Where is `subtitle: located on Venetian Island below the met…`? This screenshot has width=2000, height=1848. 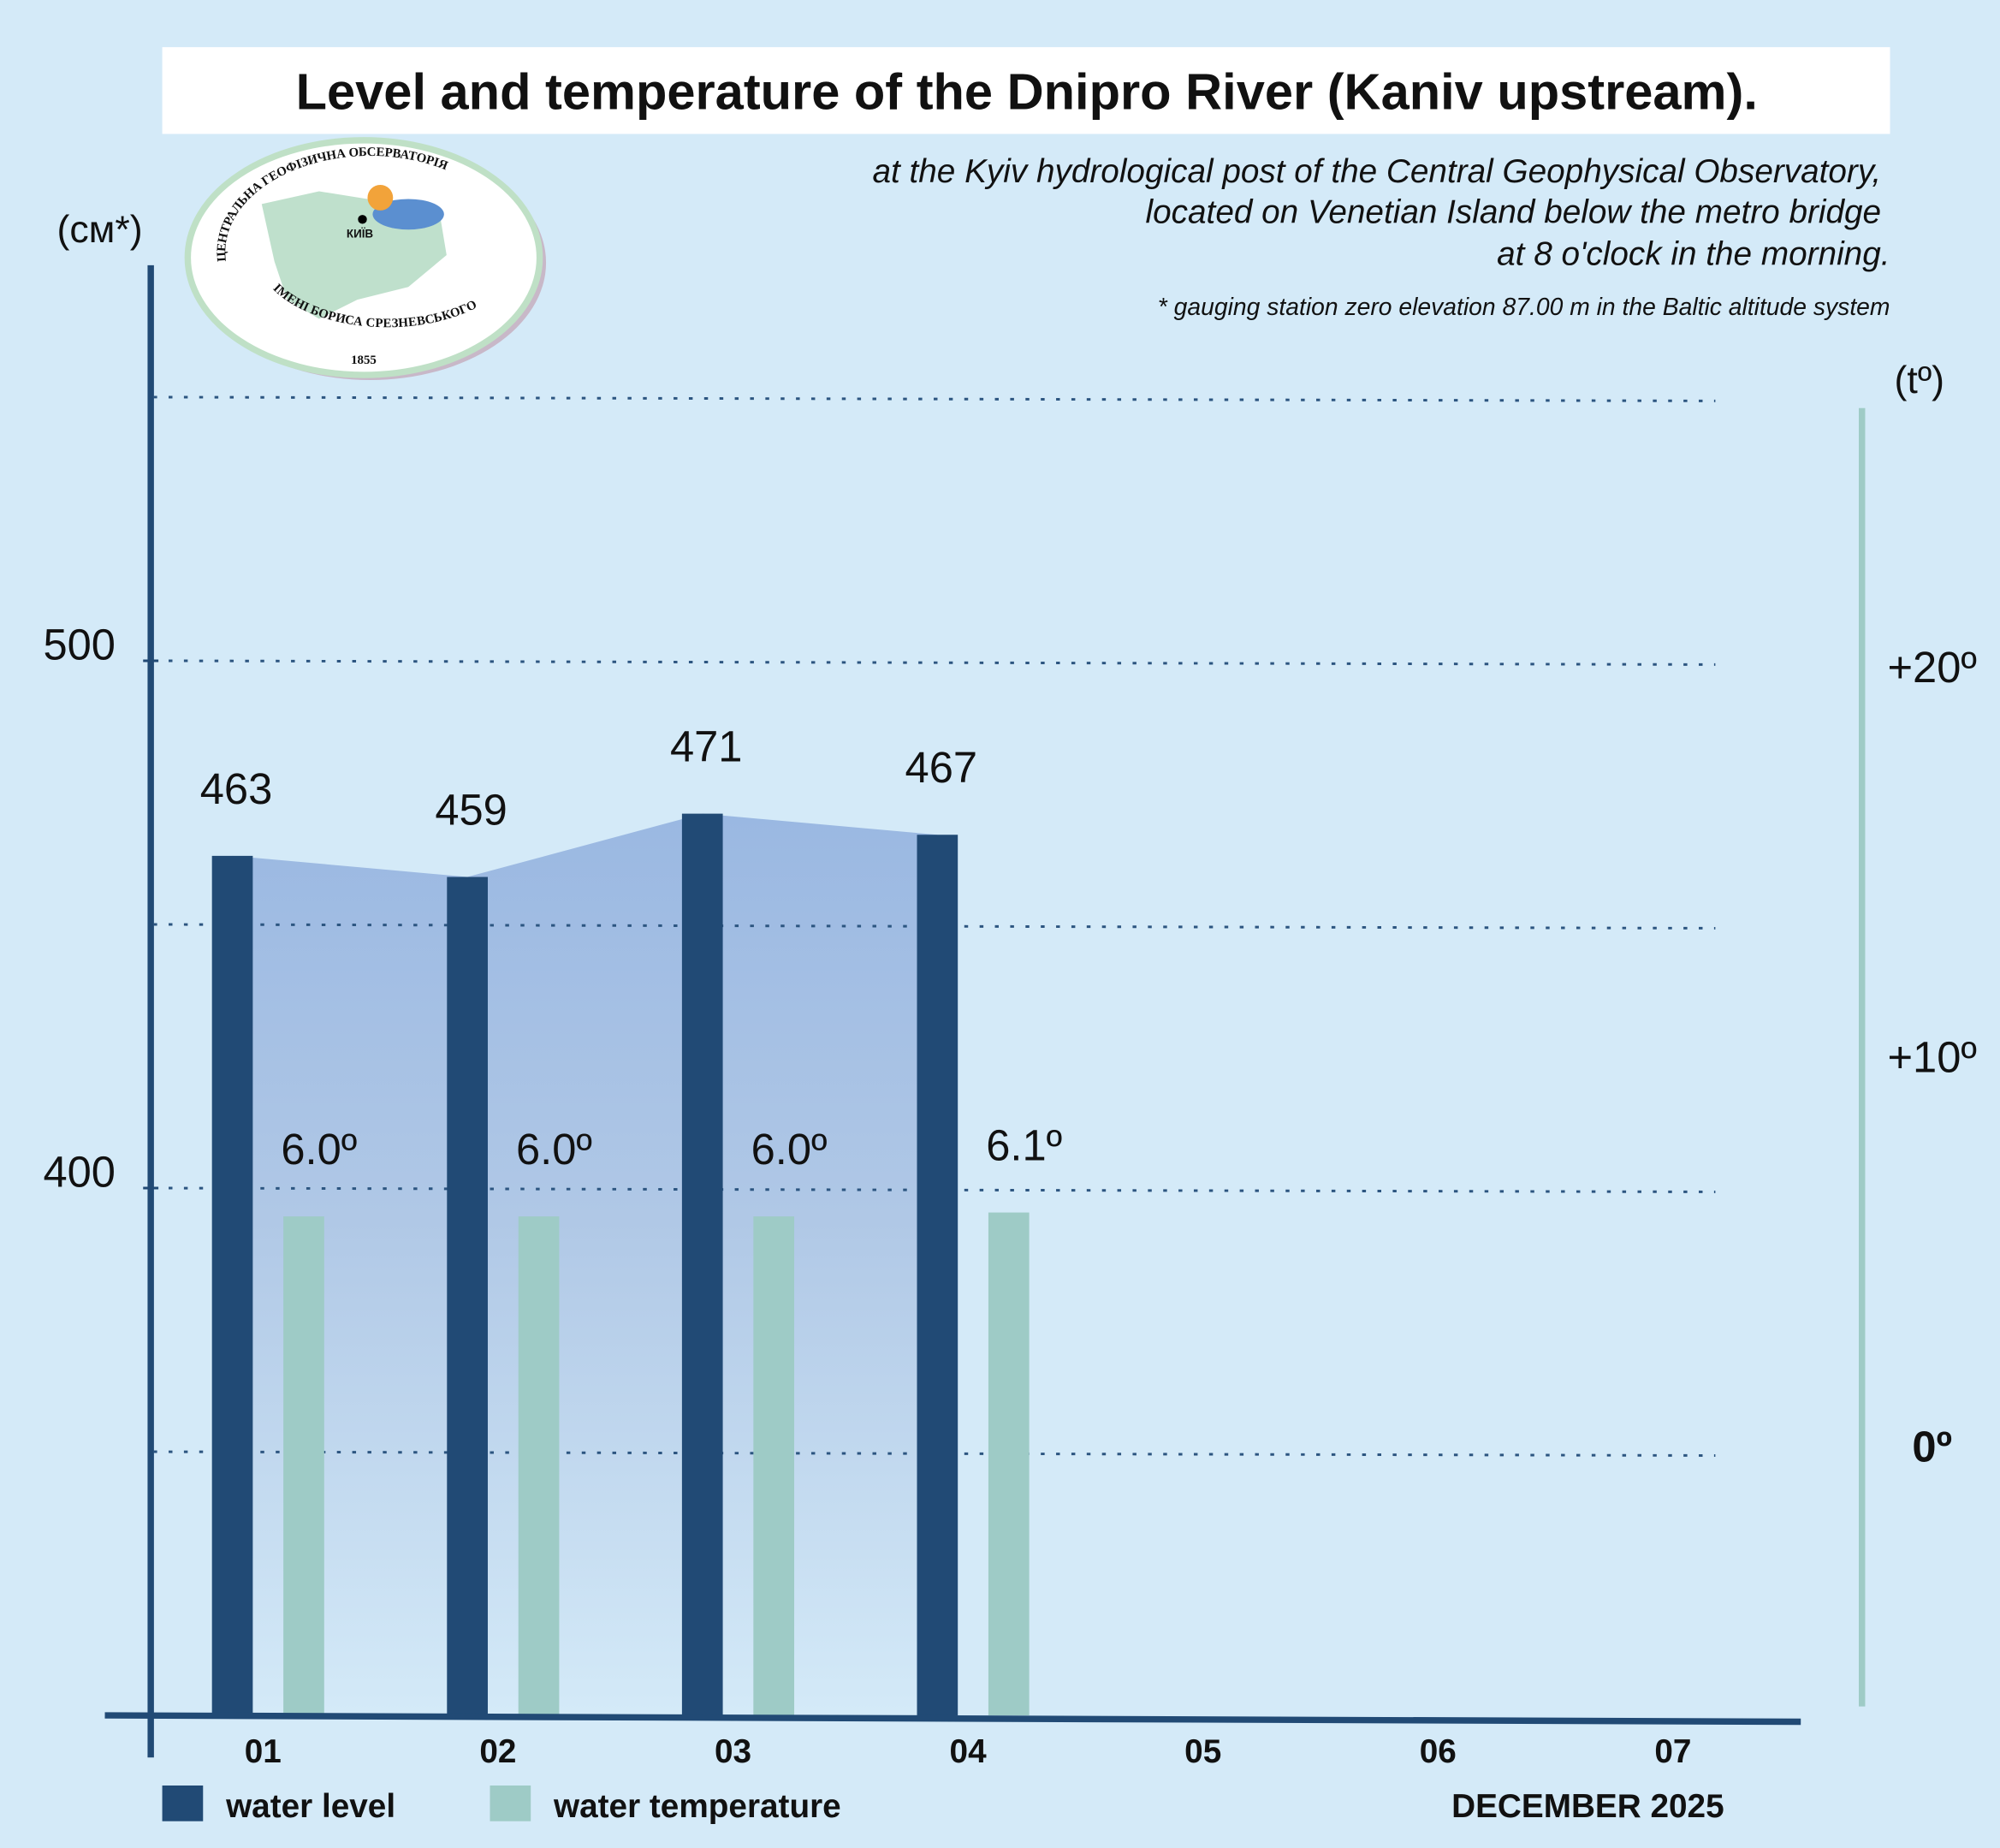
subtitle: located on Venetian Island below the met… is located at coordinates (1514, 213).